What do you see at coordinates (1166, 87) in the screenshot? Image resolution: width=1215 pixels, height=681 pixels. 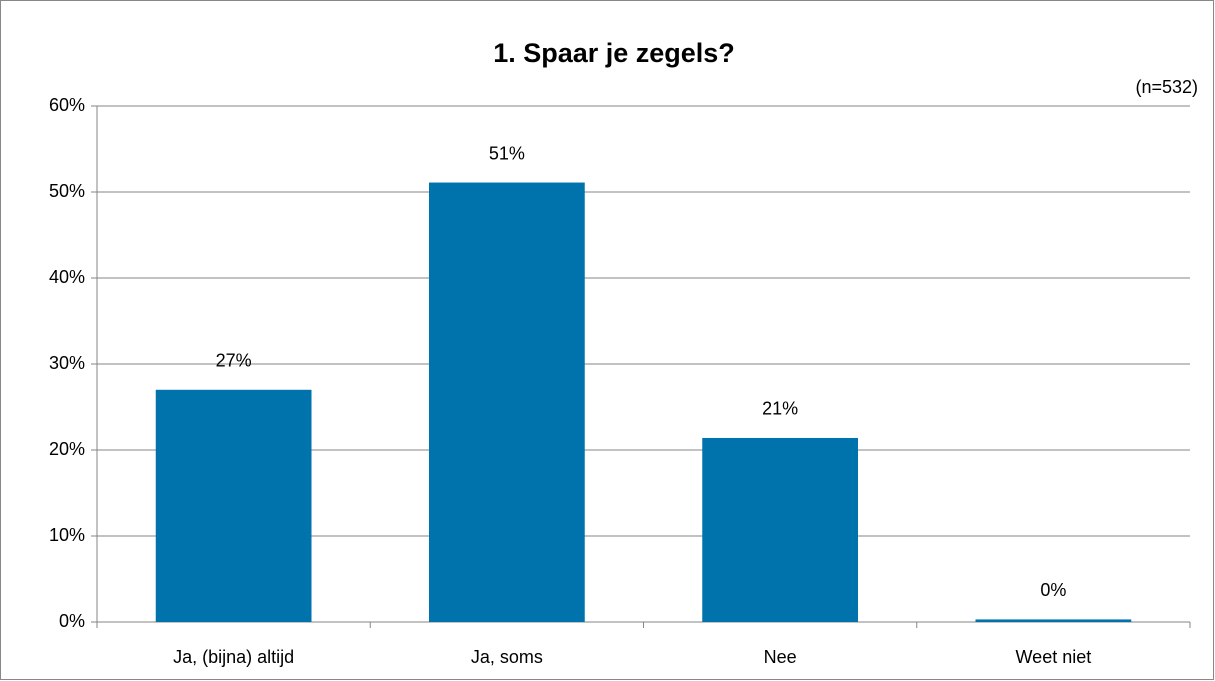 I see `chart-subtitle: (n=532)` at bounding box center [1166, 87].